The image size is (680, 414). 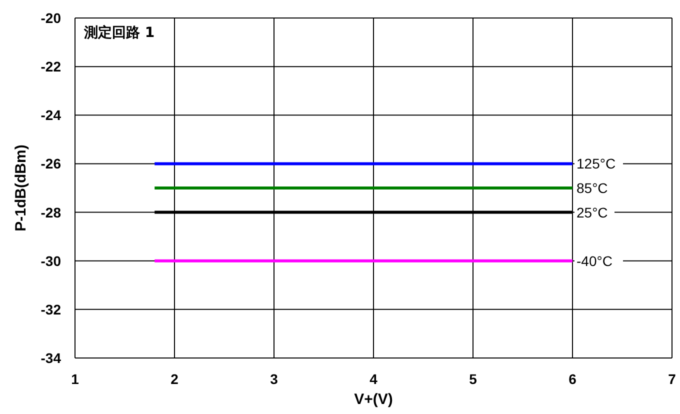 What do you see at coordinates (596, 164) in the screenshot?
I see `series-label: 125°C` at bounding box center [596, 164].